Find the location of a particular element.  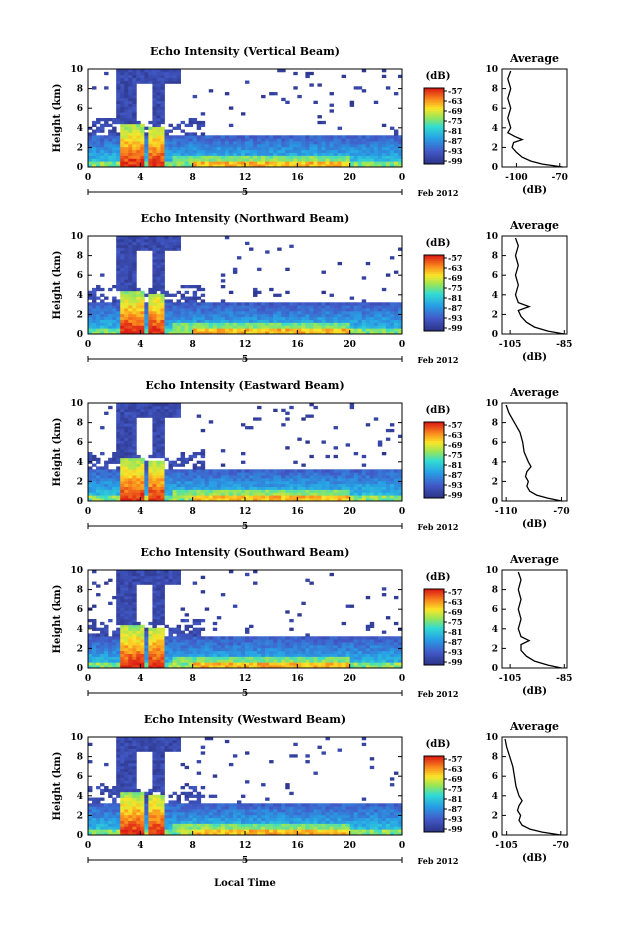

y-tick-label: 6 is located at coordinates (80, 443).